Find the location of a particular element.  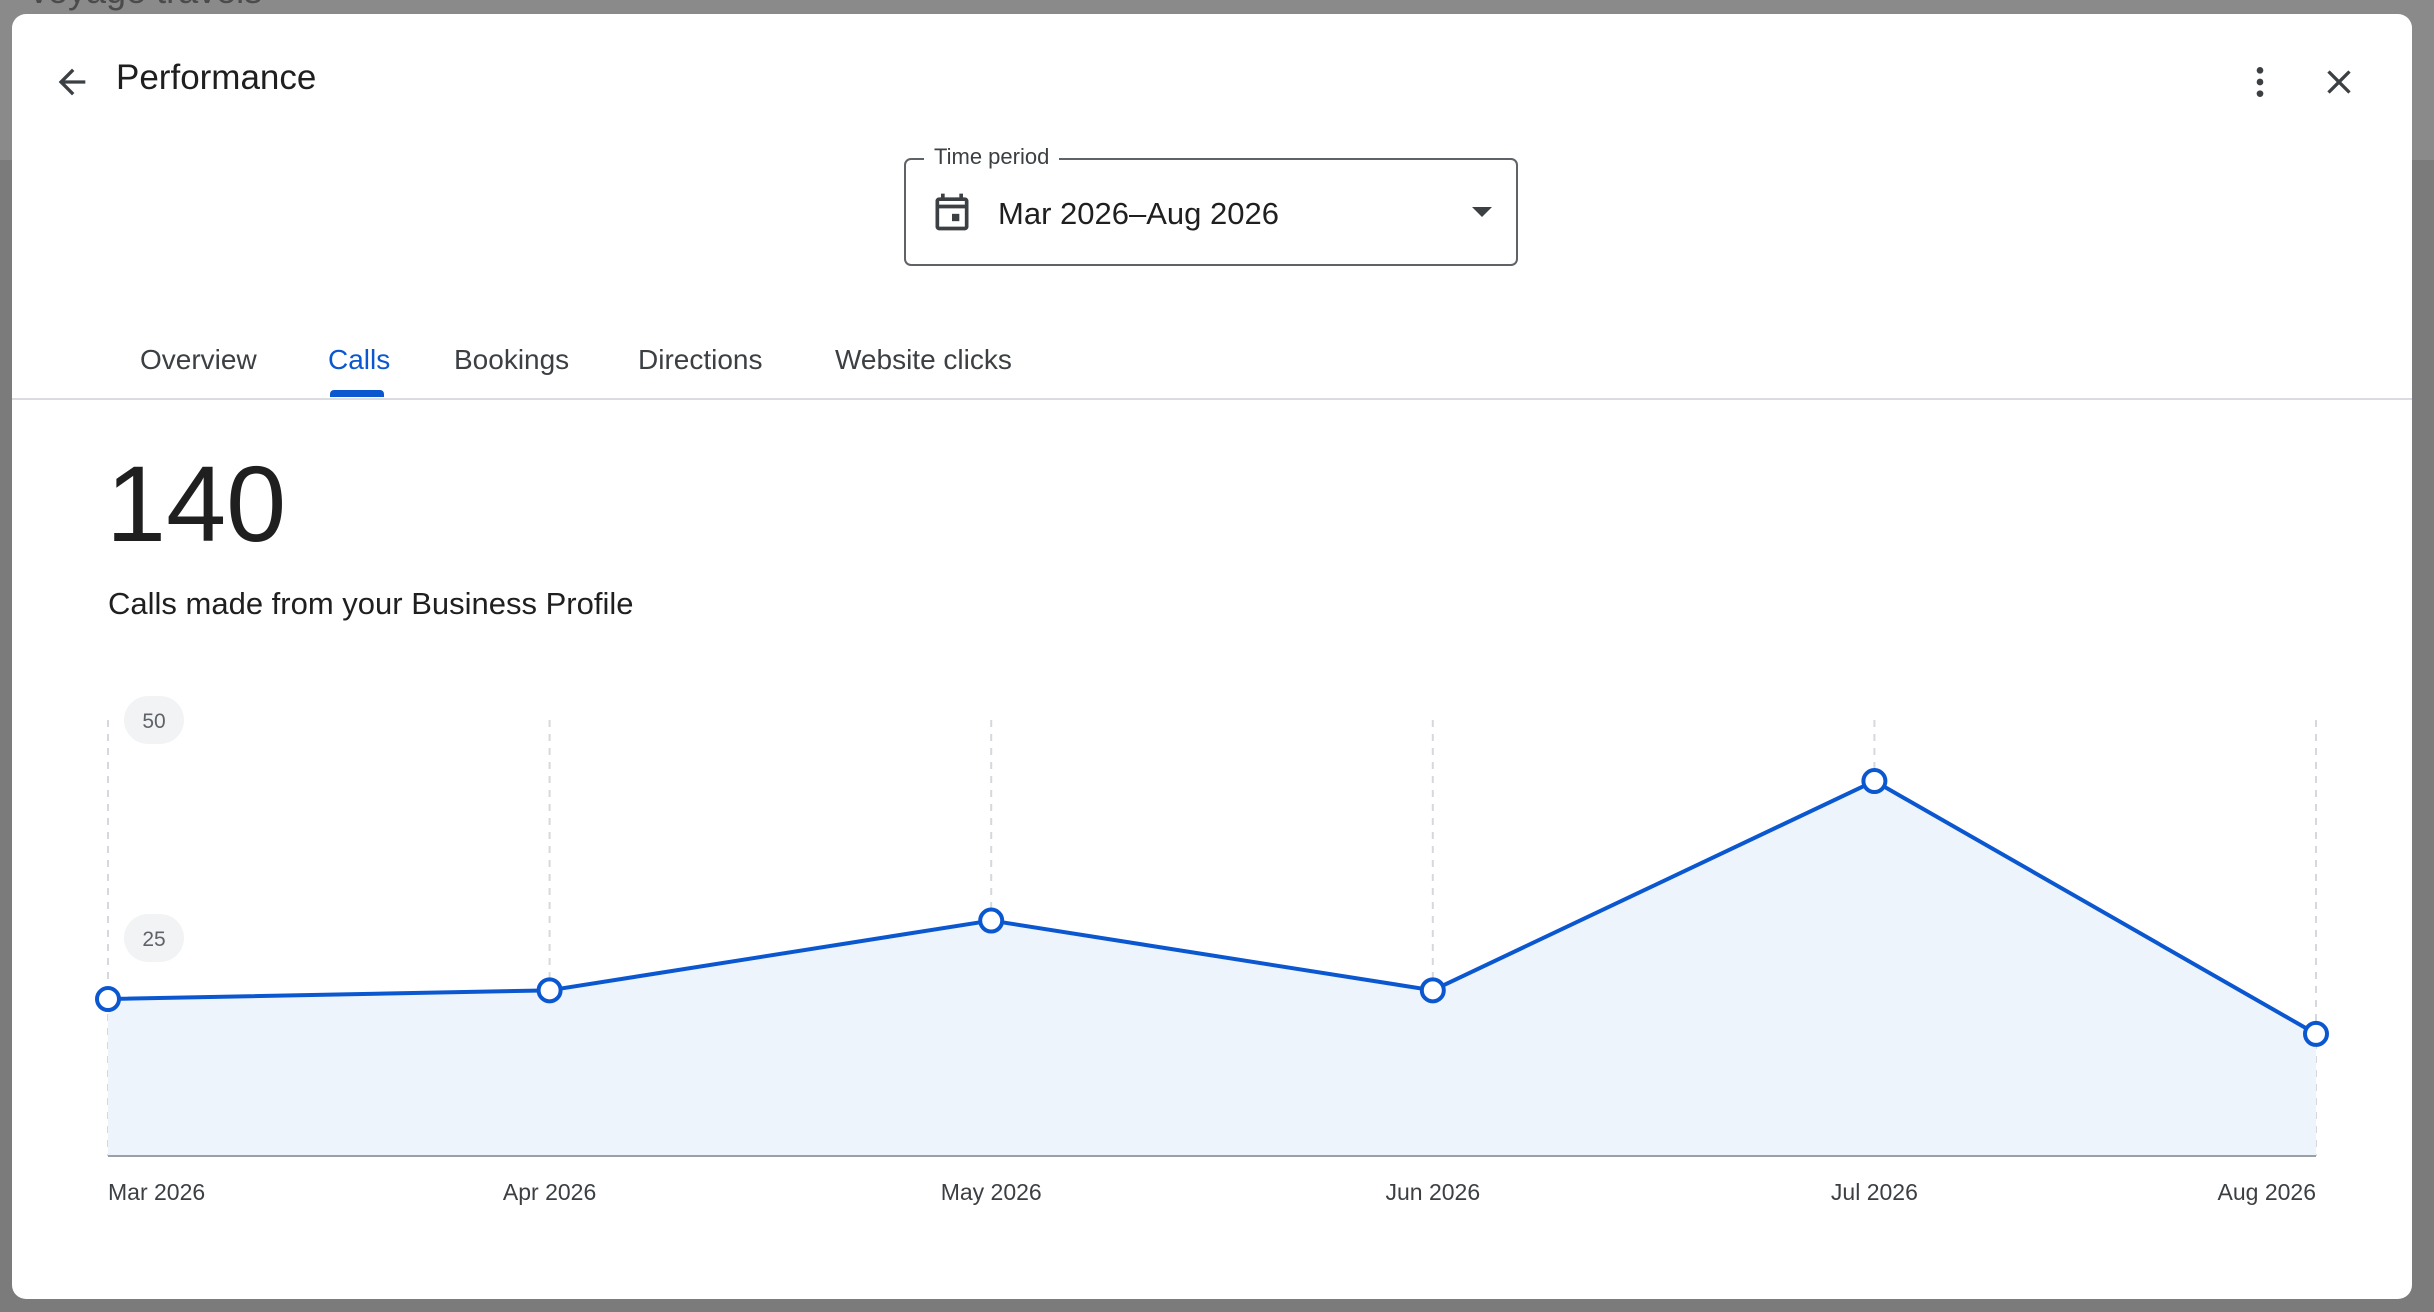

time-period-value: Mar 2026–Aug 2026 is located at coordinates (1138, 213).